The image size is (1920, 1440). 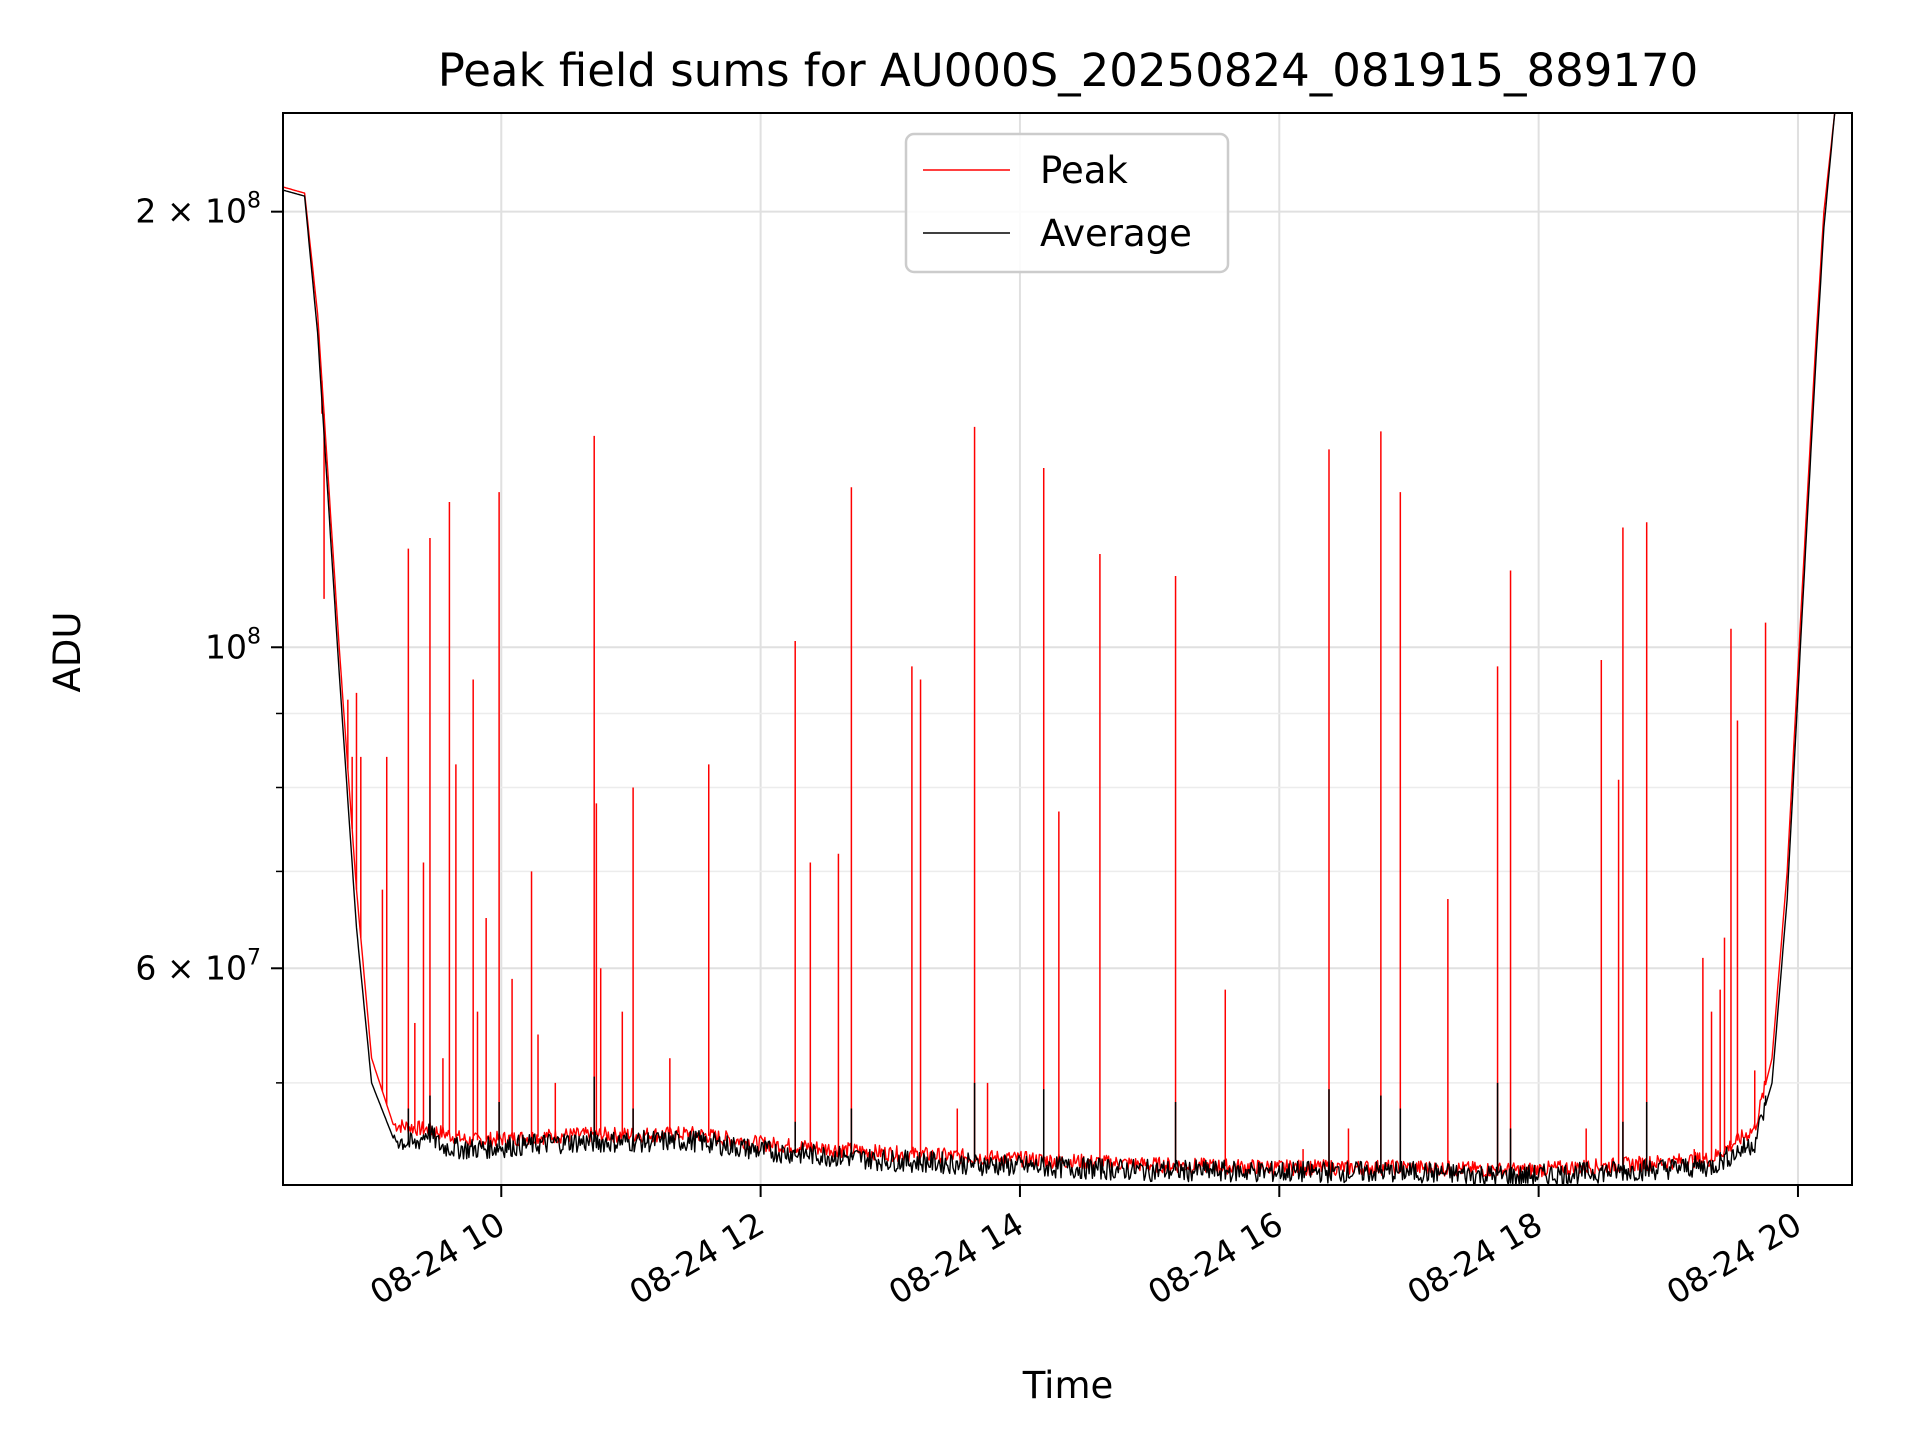 I want to click on y-tick-label-0: 6 × 107, so click(x=198, y=966).